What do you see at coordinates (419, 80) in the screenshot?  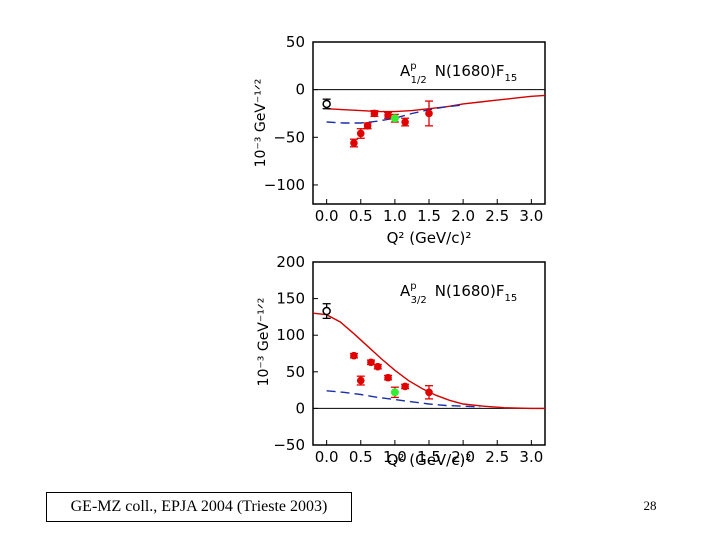 I see `title-sub: 1/2` at bounding box center [419, 80].